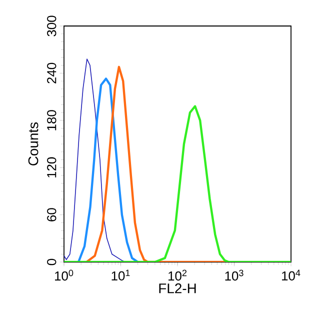  Describe the element at coordinates (51, 73) in the screenshot. I see `y-tick-label: 240` at that location.